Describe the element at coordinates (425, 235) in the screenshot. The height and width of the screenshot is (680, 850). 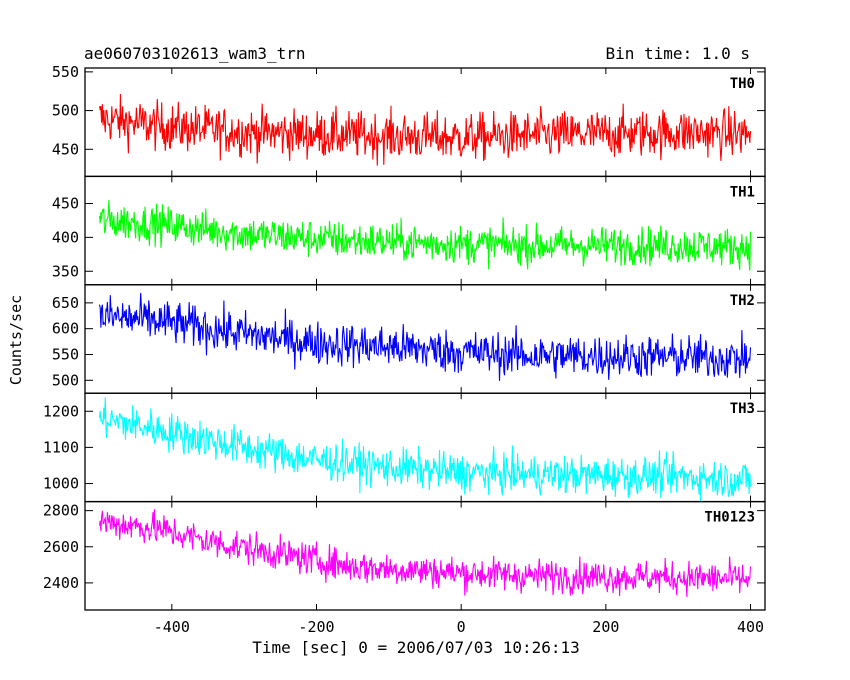
I see `series-line-th1` at that location.